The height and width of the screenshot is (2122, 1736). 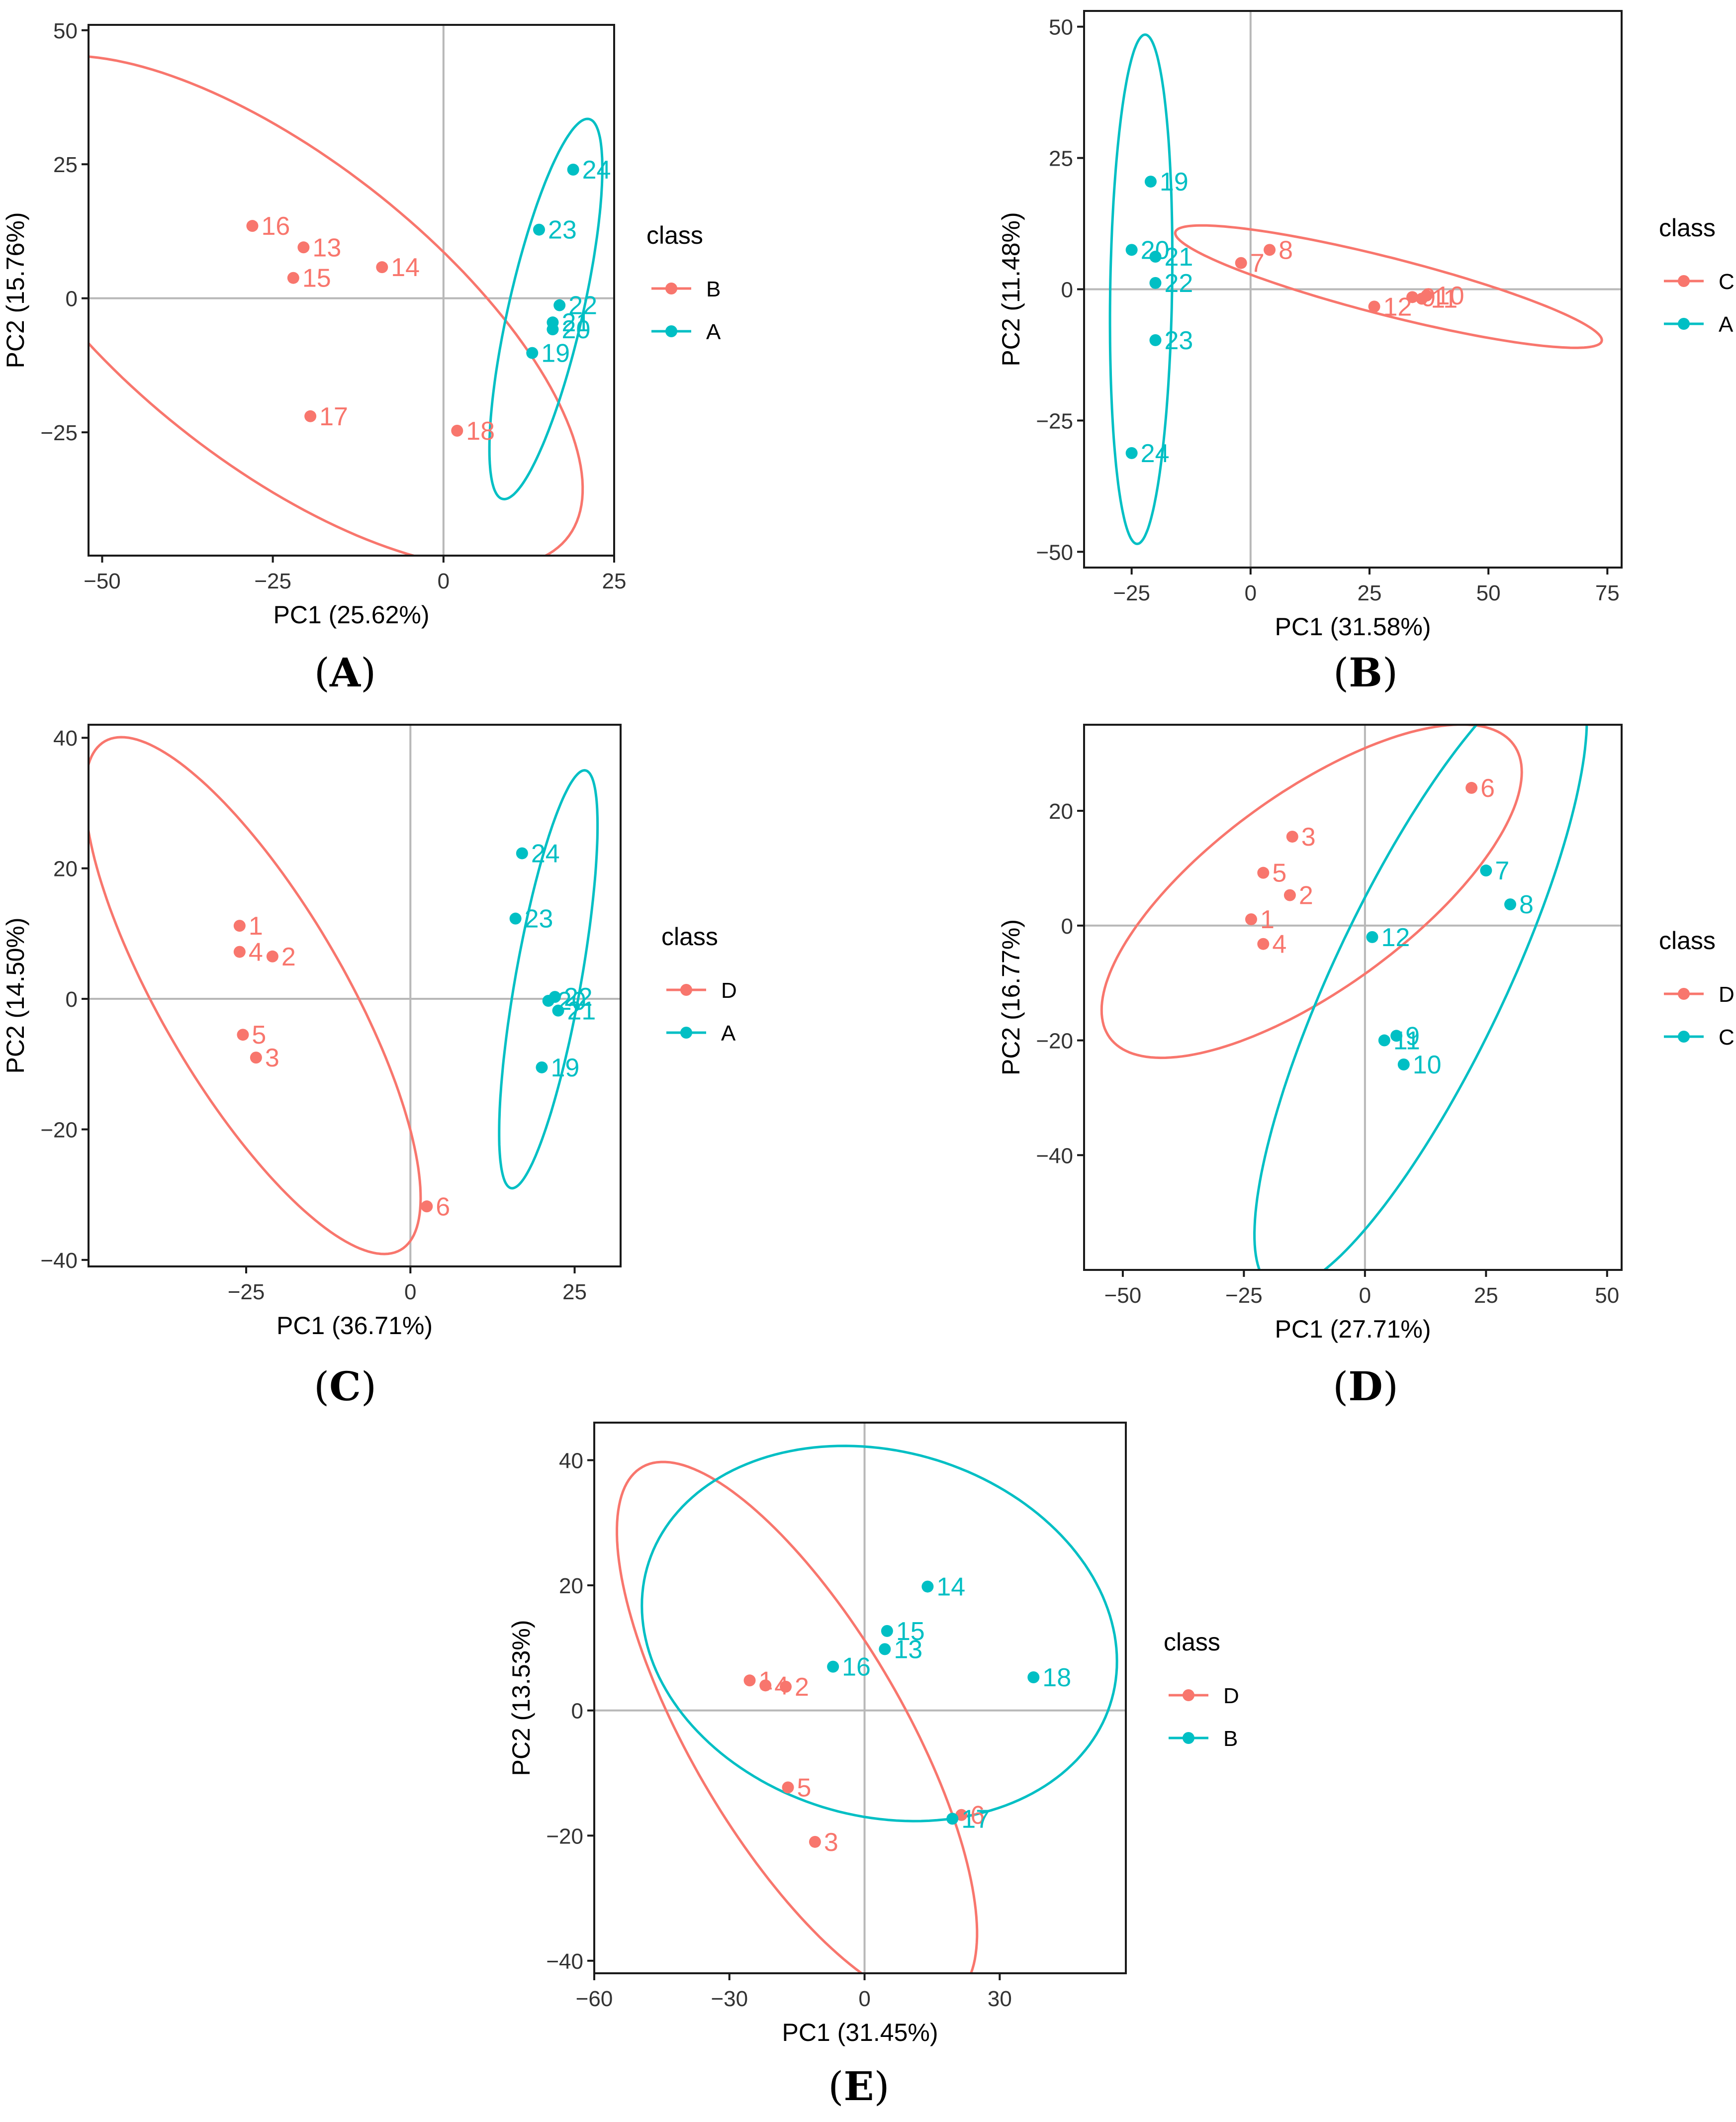 What do you see at coordinates (860, 2032) in the screenshot?
I see `x-axis-title: PC1 (31.45%)` at bounding box center [860, 2032].